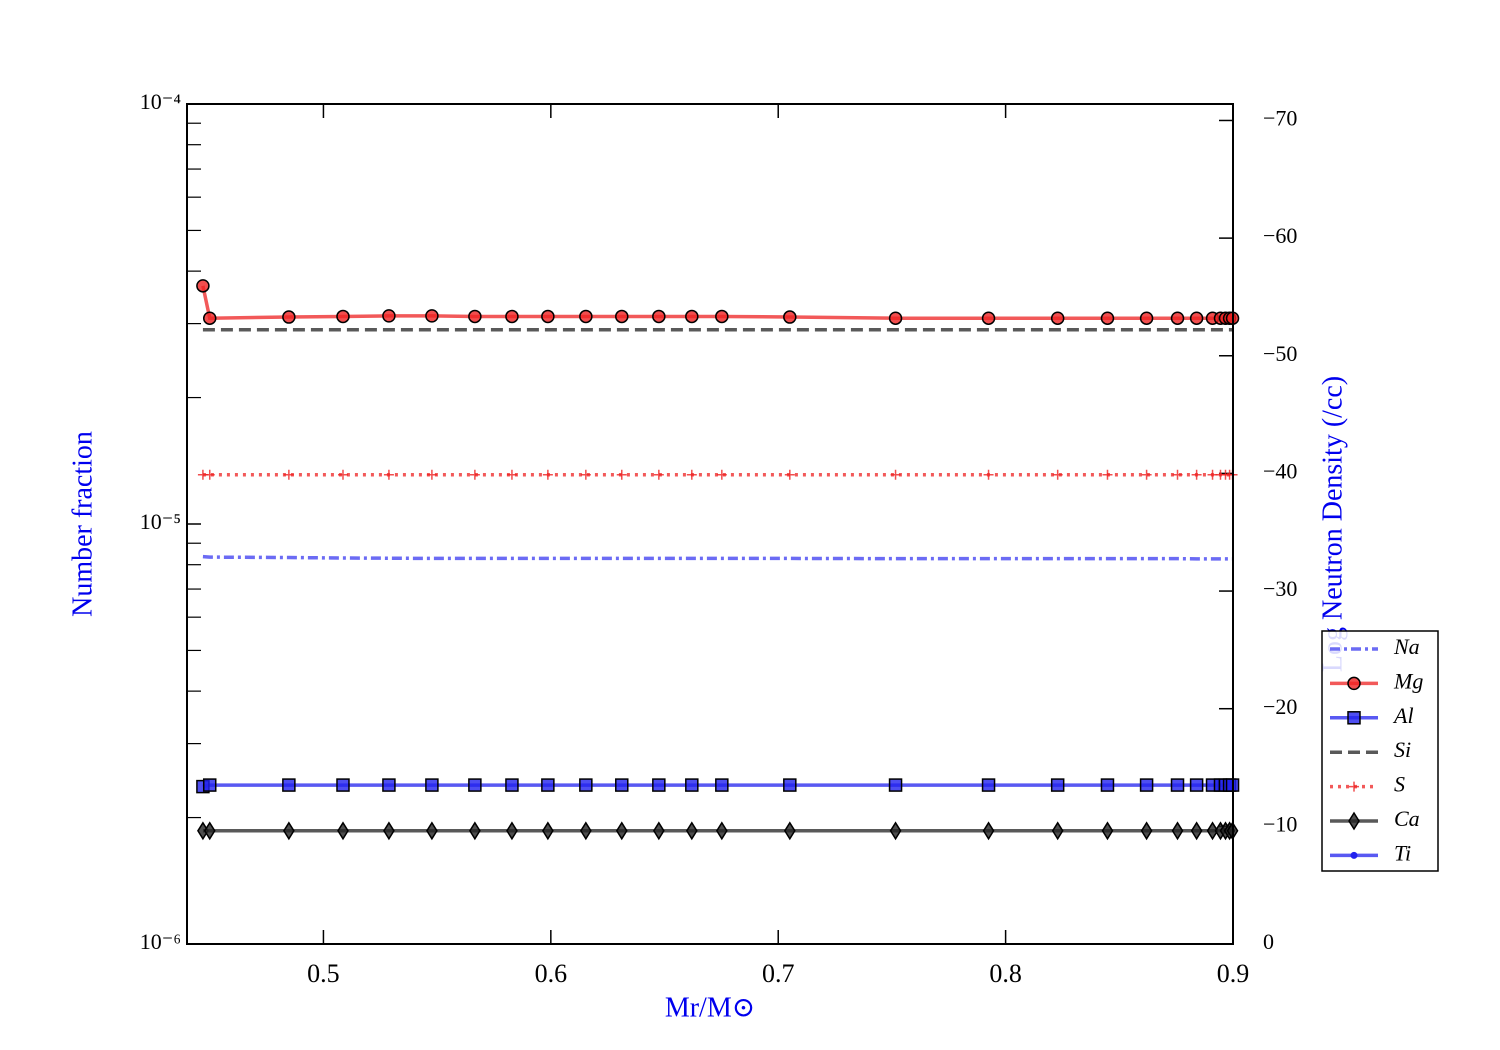 The height and width of the screenshot is (1050, 1500). What do you see at coordinates (1005, 973) in the screenshot?
I see `x-tick-label: 0.8` at bounding box center [1005, 973].